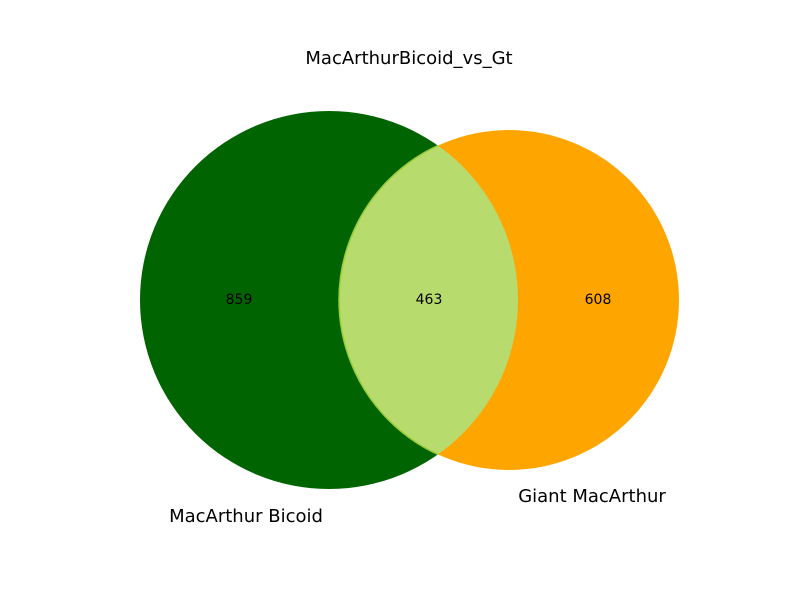 This screenshot has width=800, height=600. What do you see at coordinates (408, 58) in the screenshot?
I see `diagram-title: MacArthurBicoid_vs_Gt` at bounding box center [408, 58].